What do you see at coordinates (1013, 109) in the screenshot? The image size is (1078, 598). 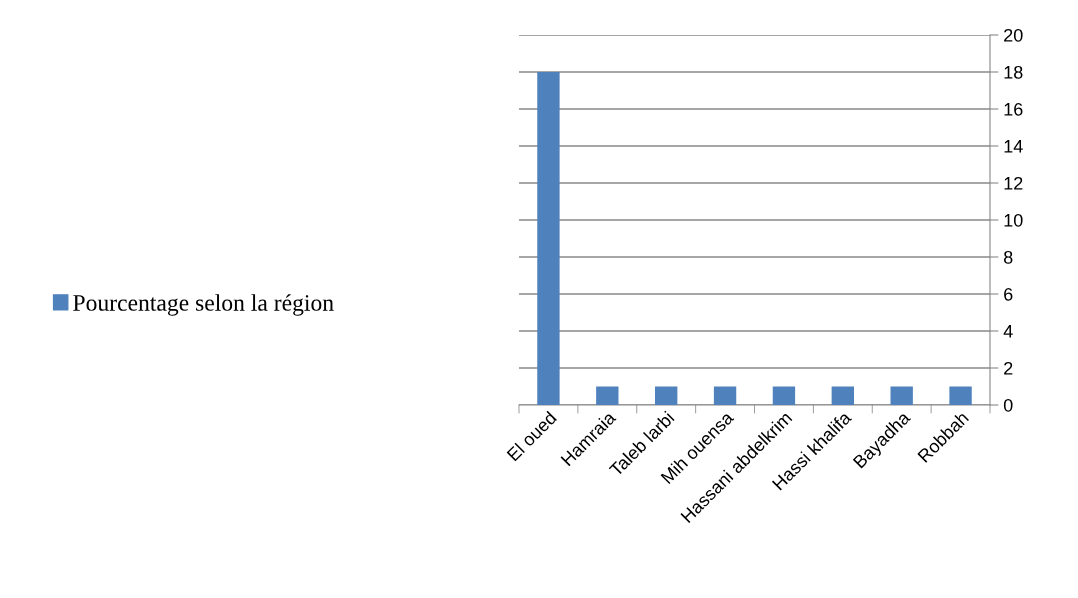 I see `y-tick-label: 16` at bounding box center [1013, 109].